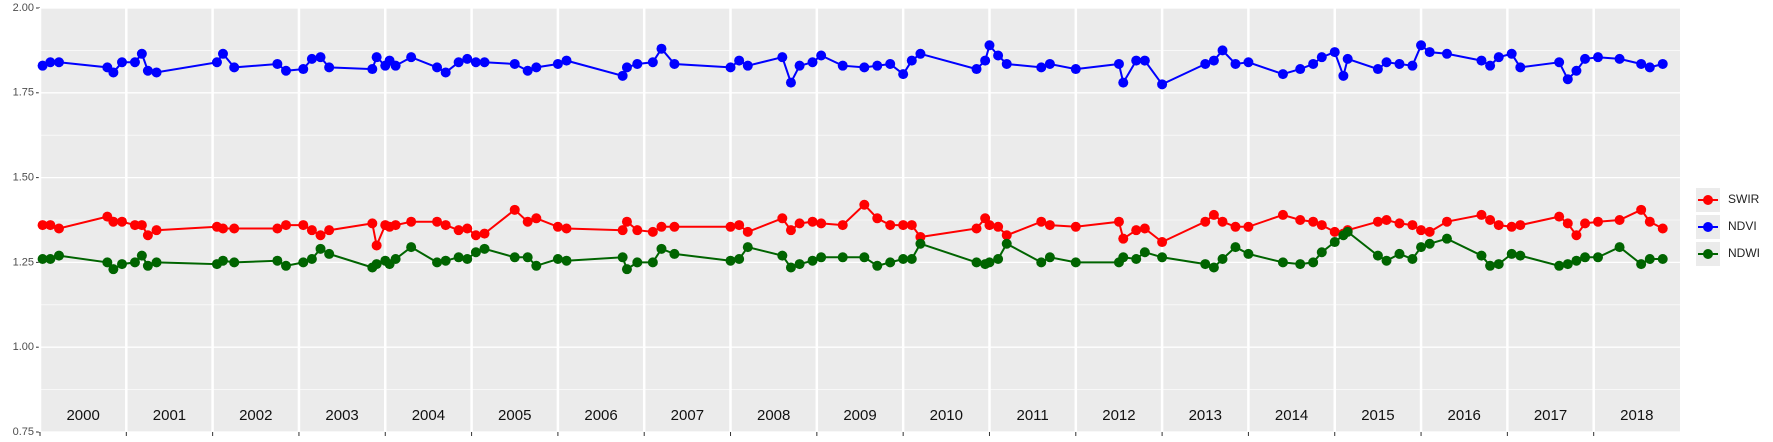 The width and height of the screenshot is (1773, 442). Describe the element at coordinates (1744, 199) in the screenshot. I see `legend-label: SWIR` at that location.